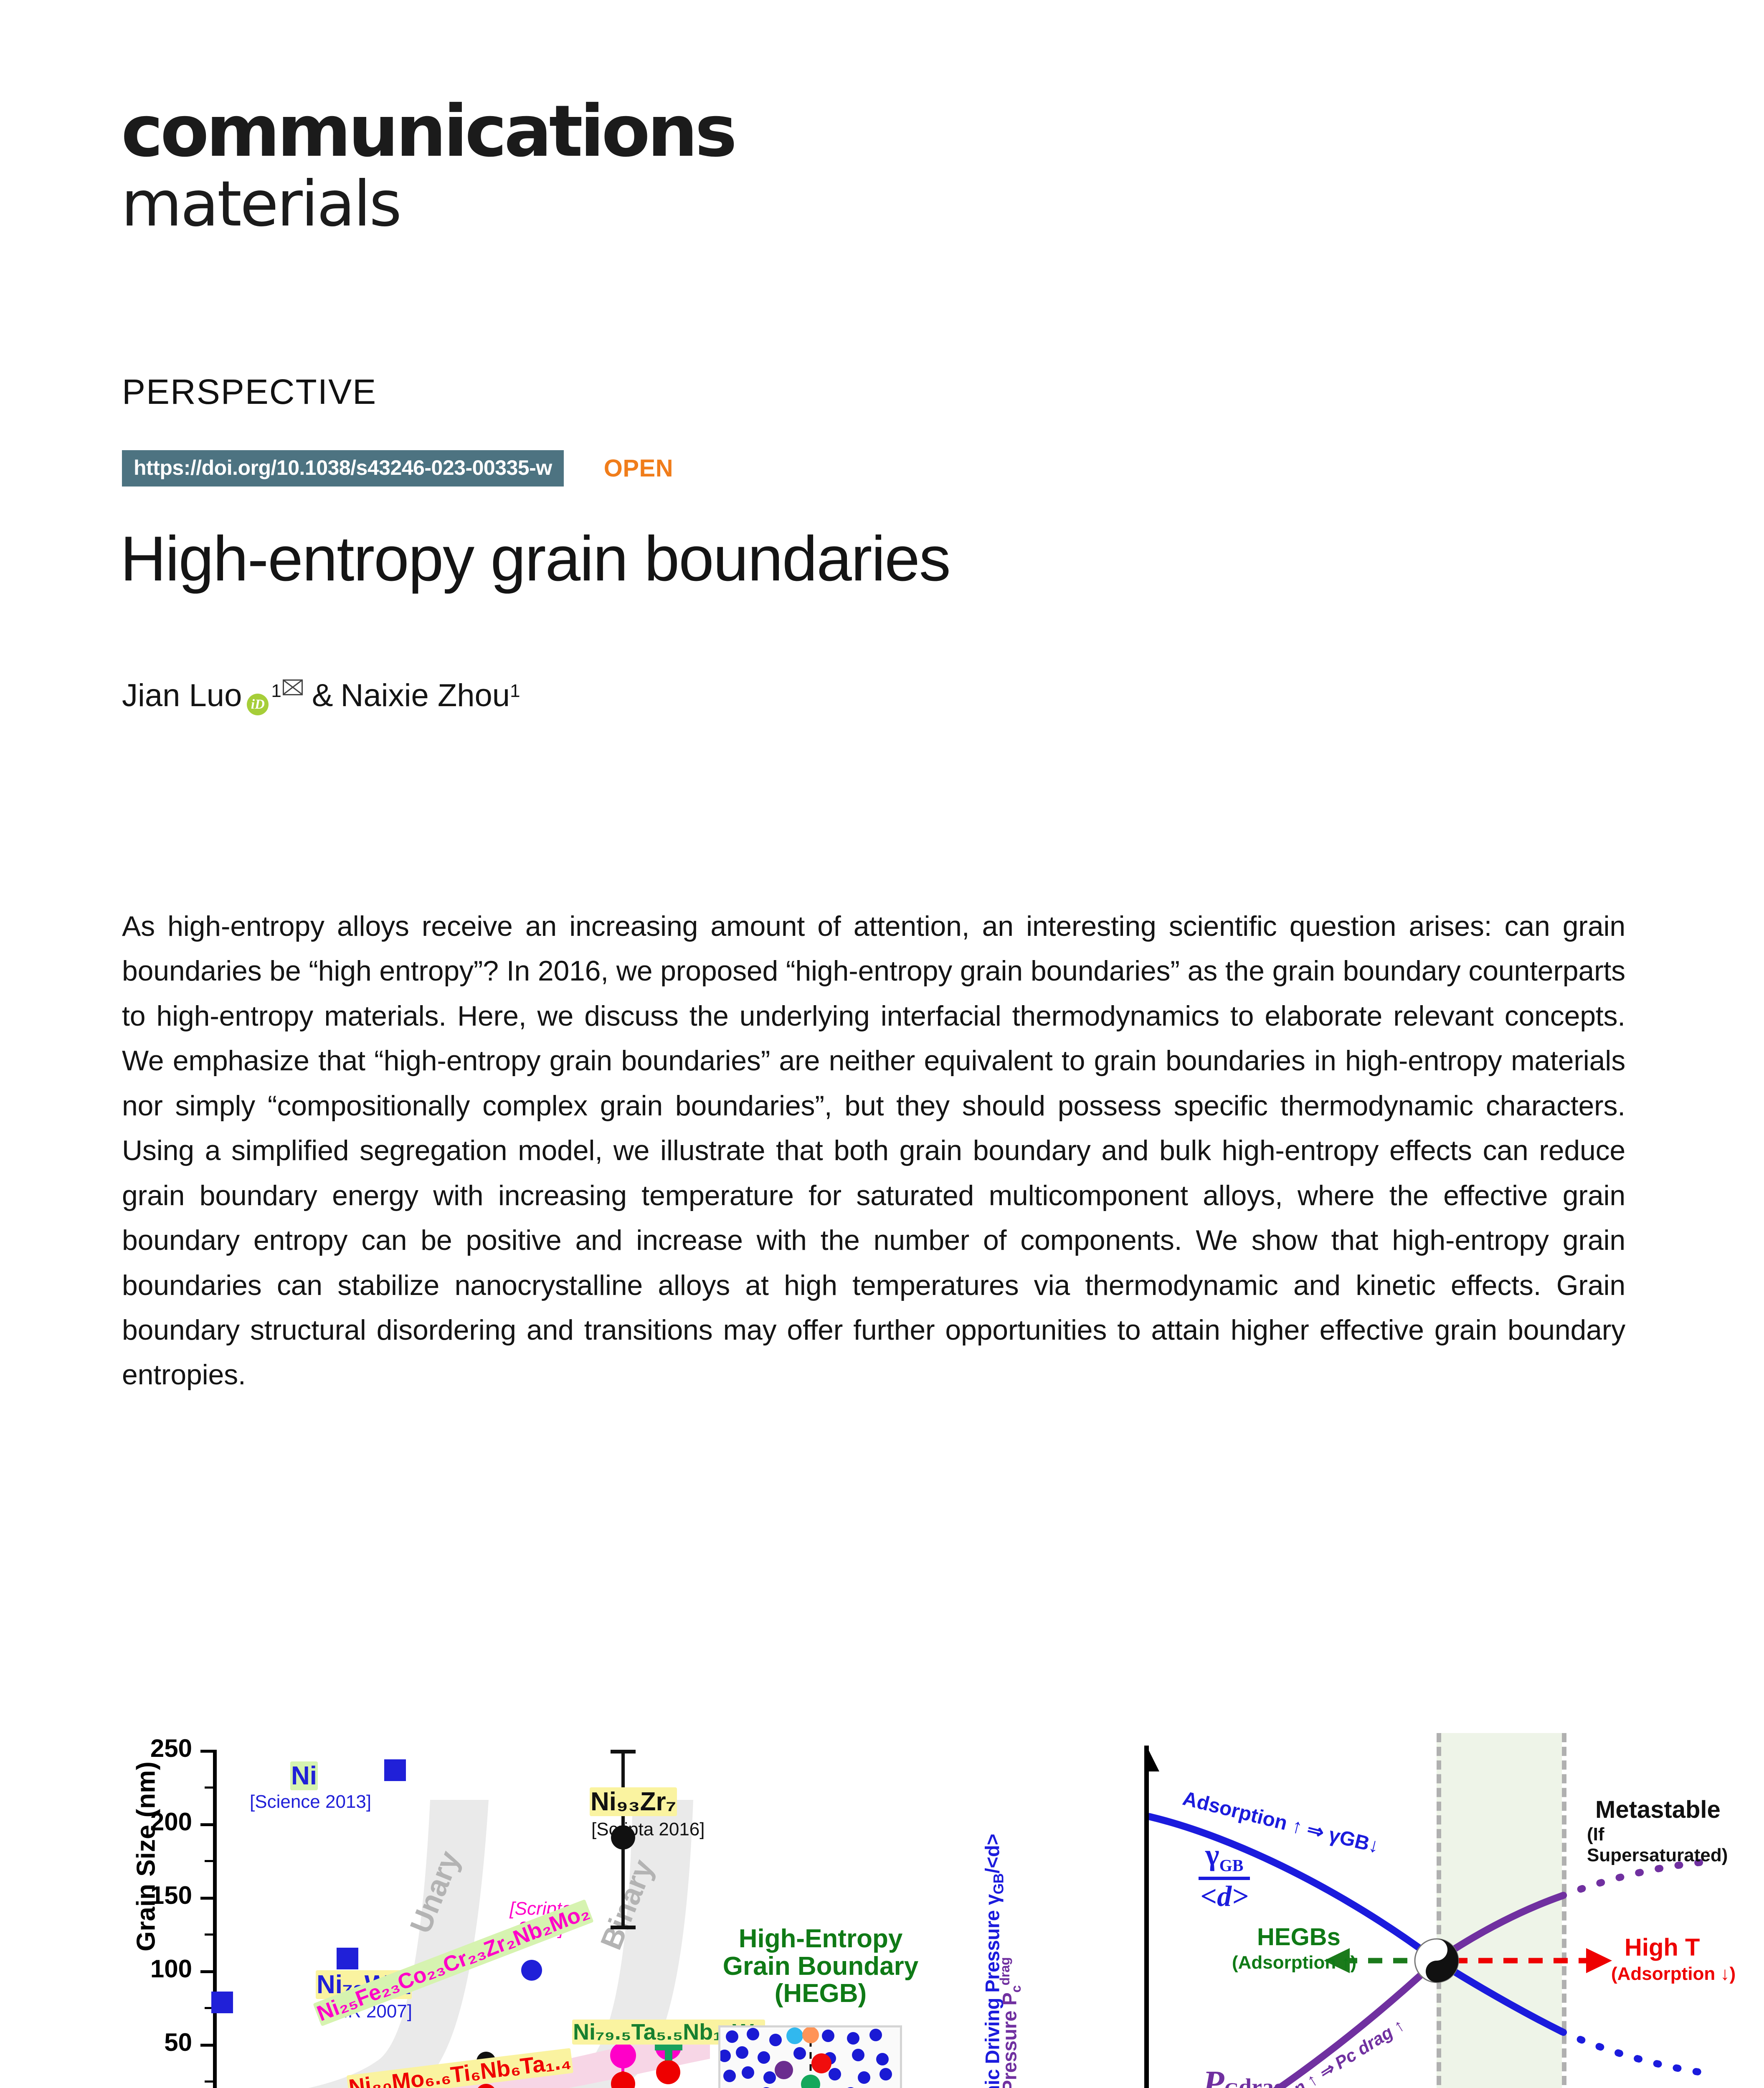 The width and height of the screenshot is (1764, 2088). What do you see at coordinates (171, 1895) in the screenshot?
I see `y-ticklabel-150: 150` at bounding box center [171, 1895].